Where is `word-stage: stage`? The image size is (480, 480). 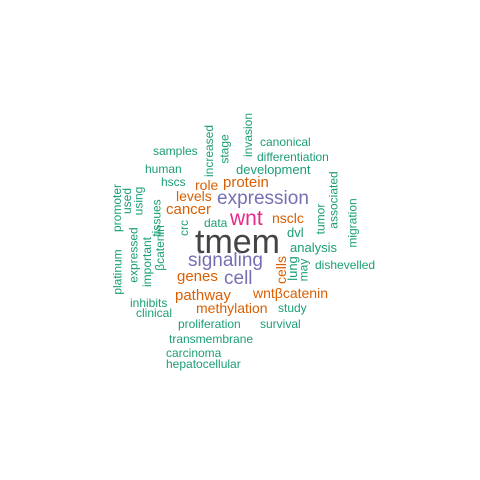 word-stage: stage is located at coordinates (224, 149).